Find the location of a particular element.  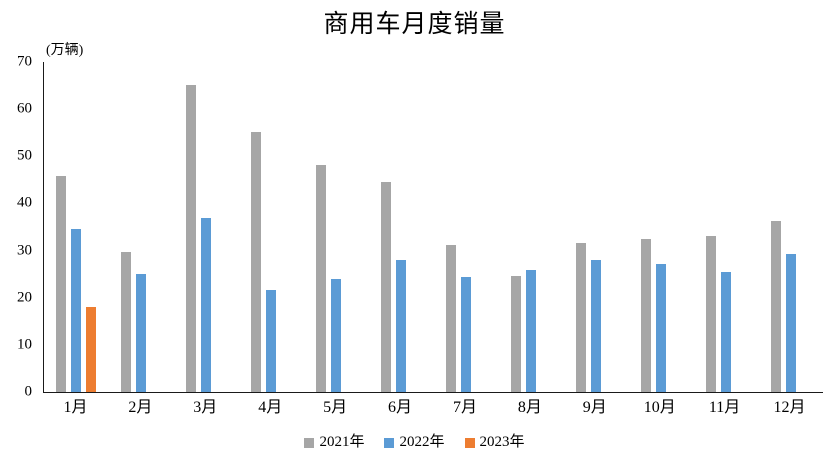

y-tick-label-10: 10 is located at coordinates (24, 344).